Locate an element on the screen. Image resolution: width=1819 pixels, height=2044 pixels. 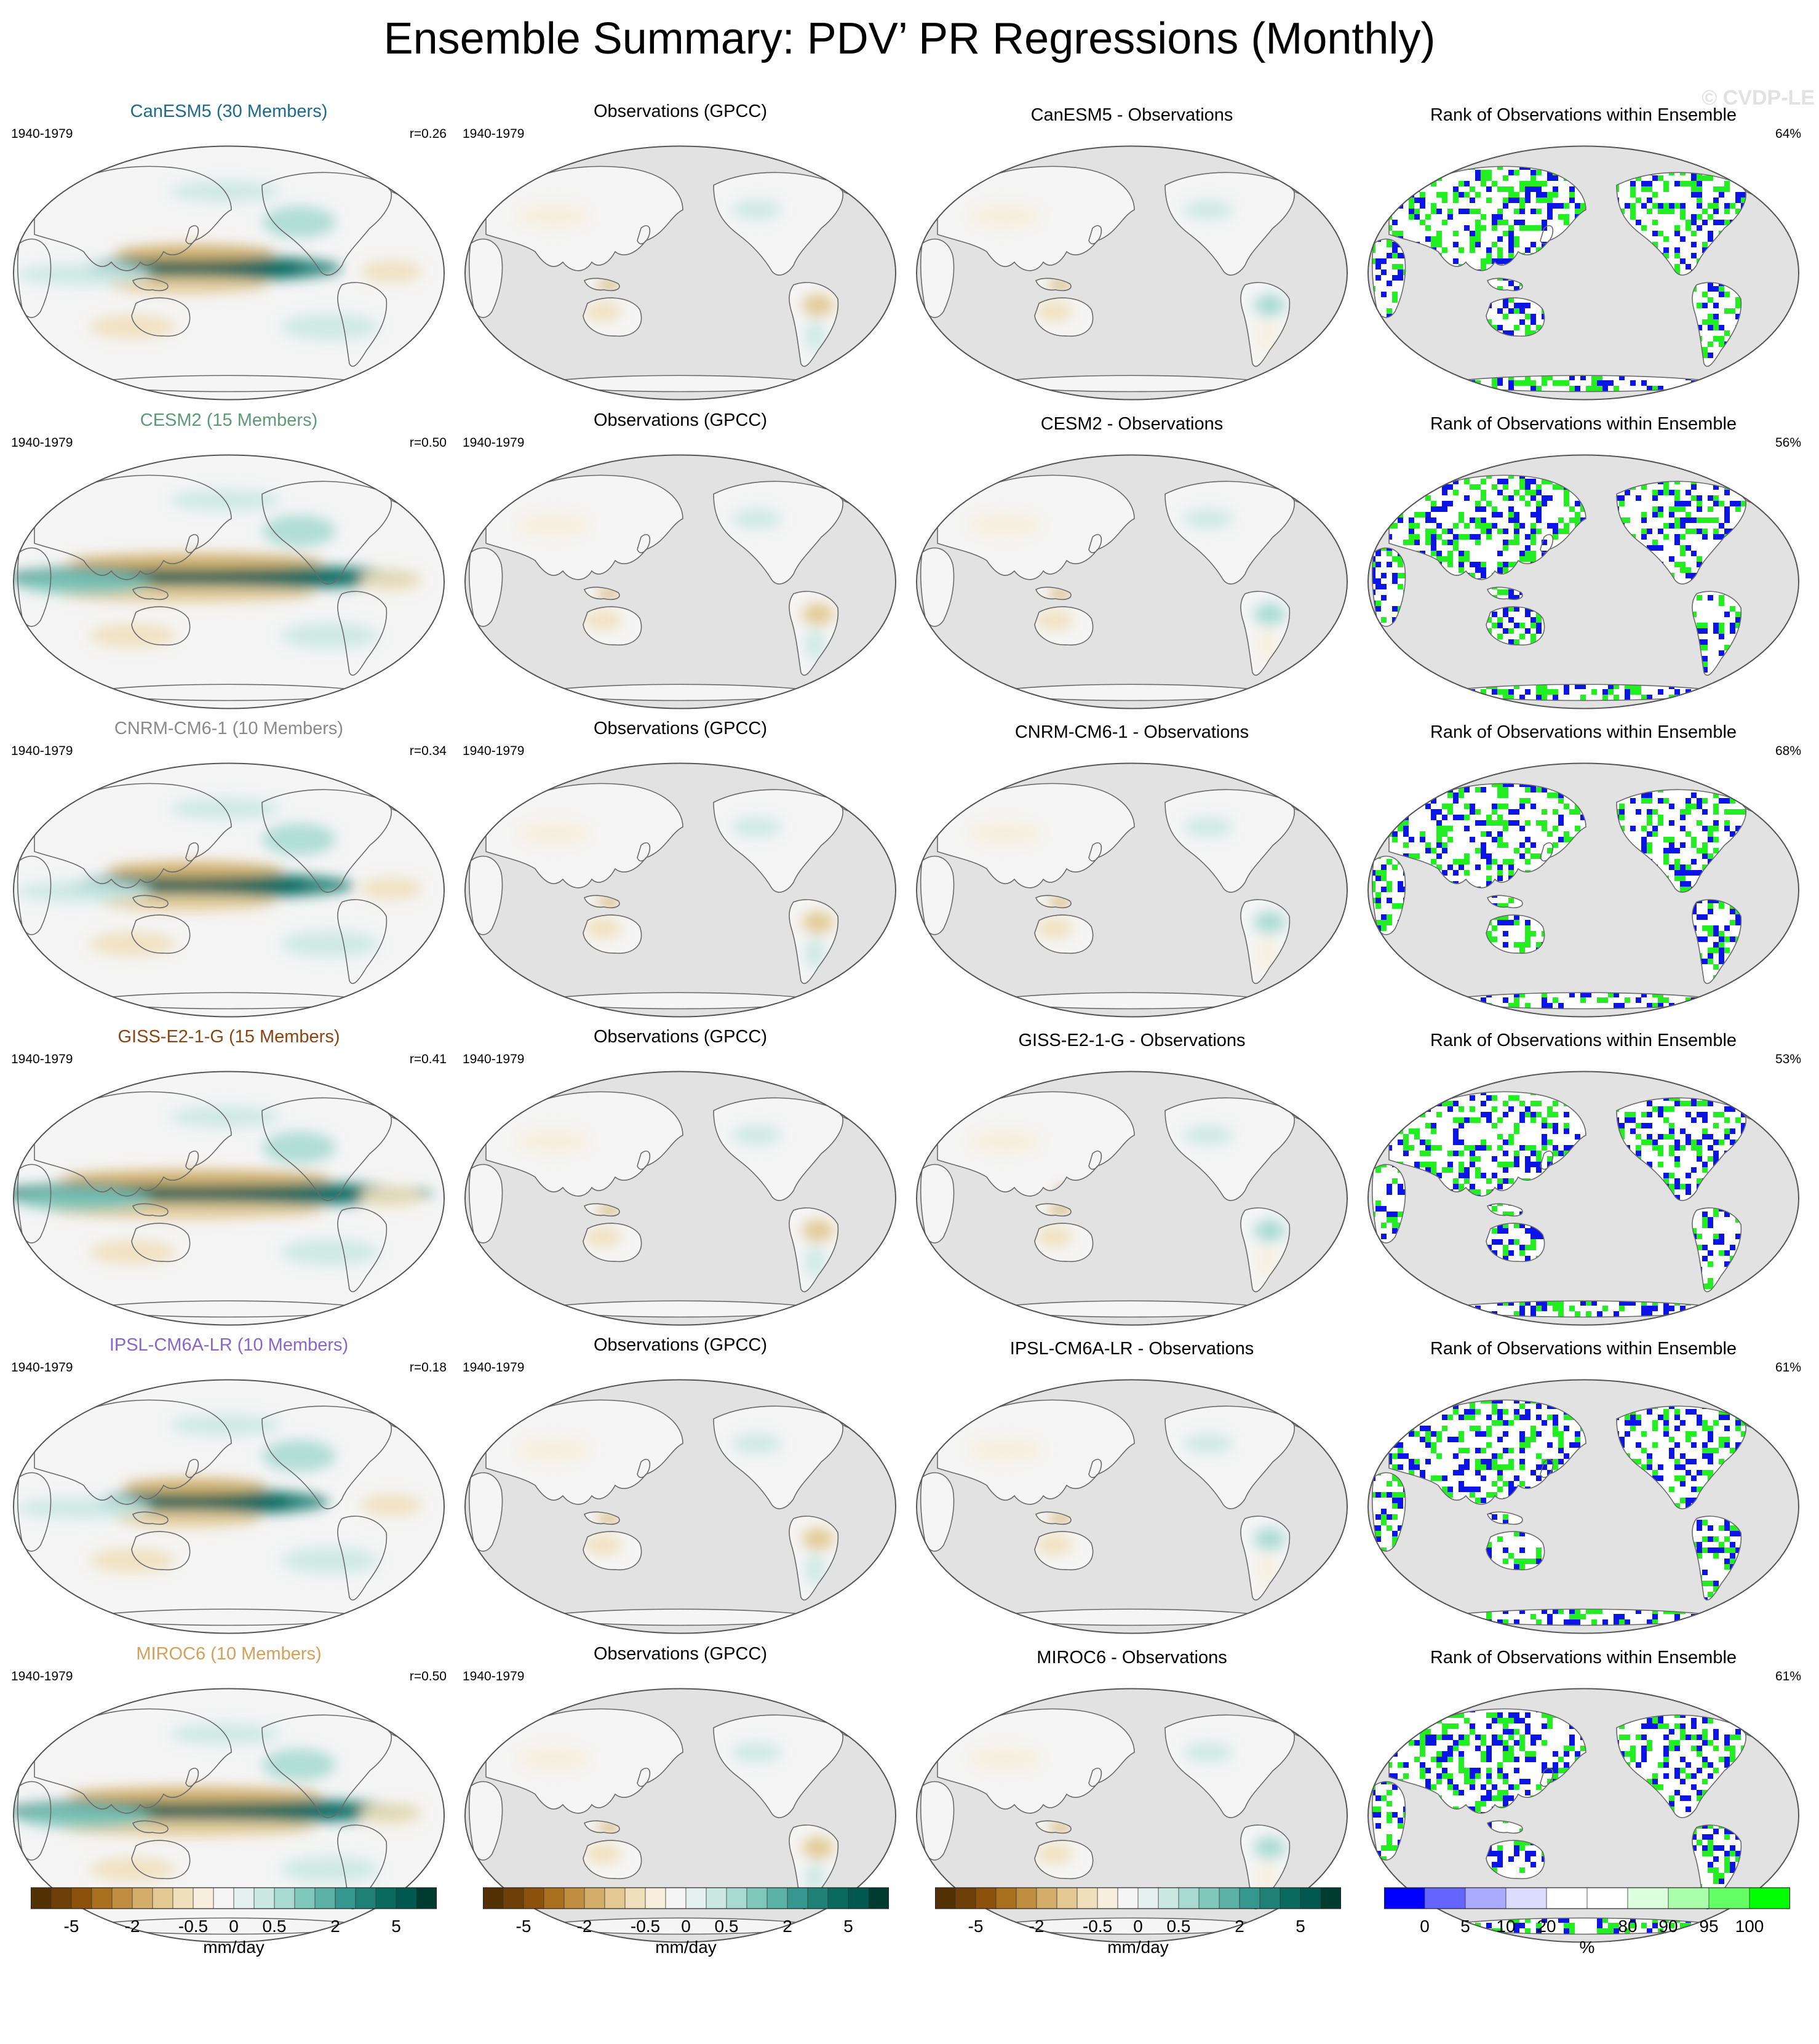
map-model is located at coordinates (229, 273).